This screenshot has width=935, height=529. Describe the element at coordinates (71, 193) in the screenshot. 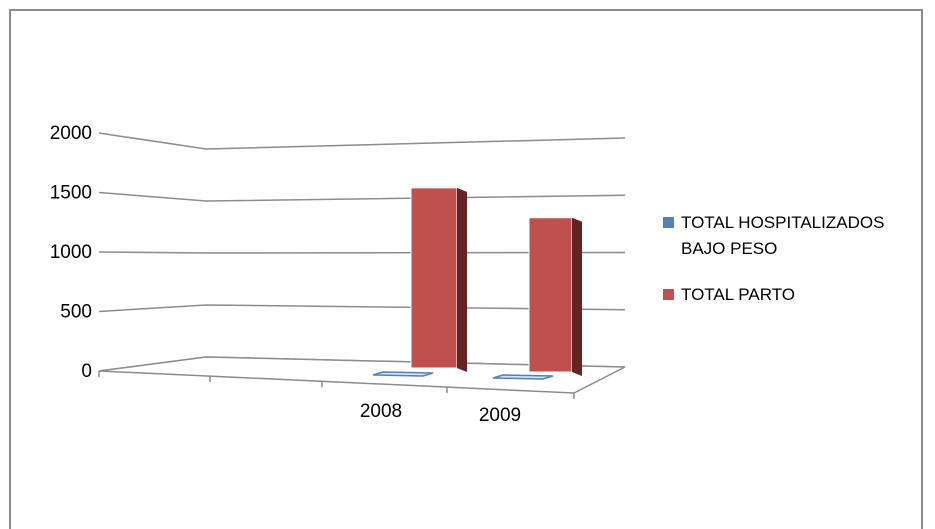

I see `y-tick-label-3: 1500` at that location.